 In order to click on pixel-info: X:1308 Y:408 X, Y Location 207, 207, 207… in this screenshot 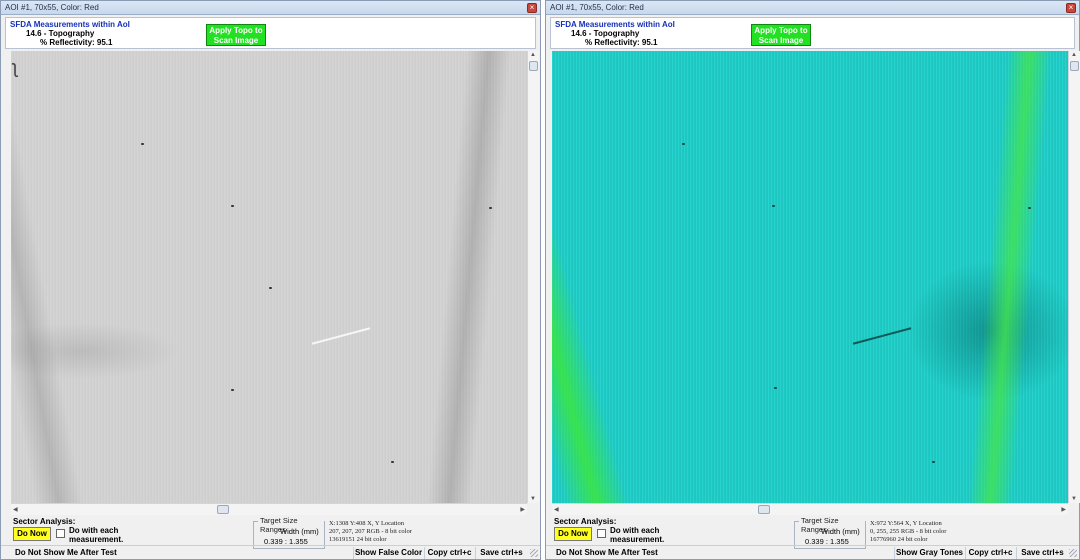, I will do `click(389, 532)`.